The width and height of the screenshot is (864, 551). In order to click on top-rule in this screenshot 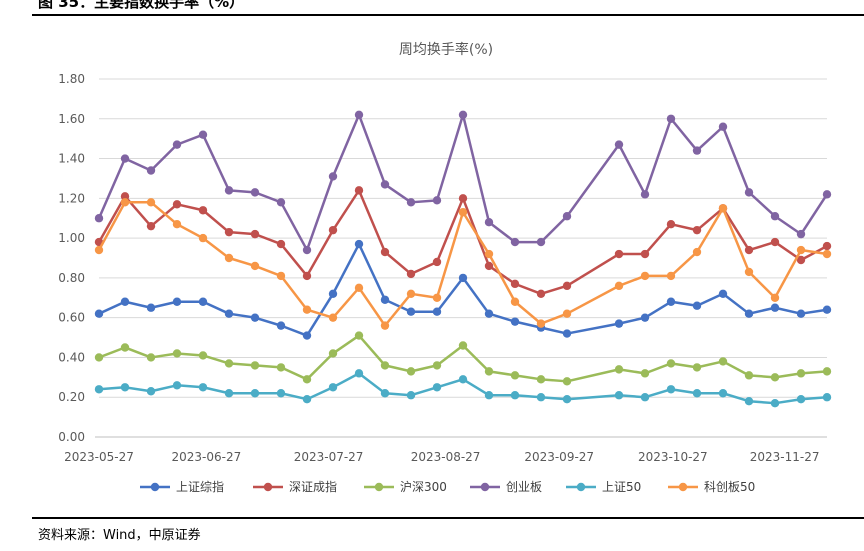, I will do `click(448, 15)`.